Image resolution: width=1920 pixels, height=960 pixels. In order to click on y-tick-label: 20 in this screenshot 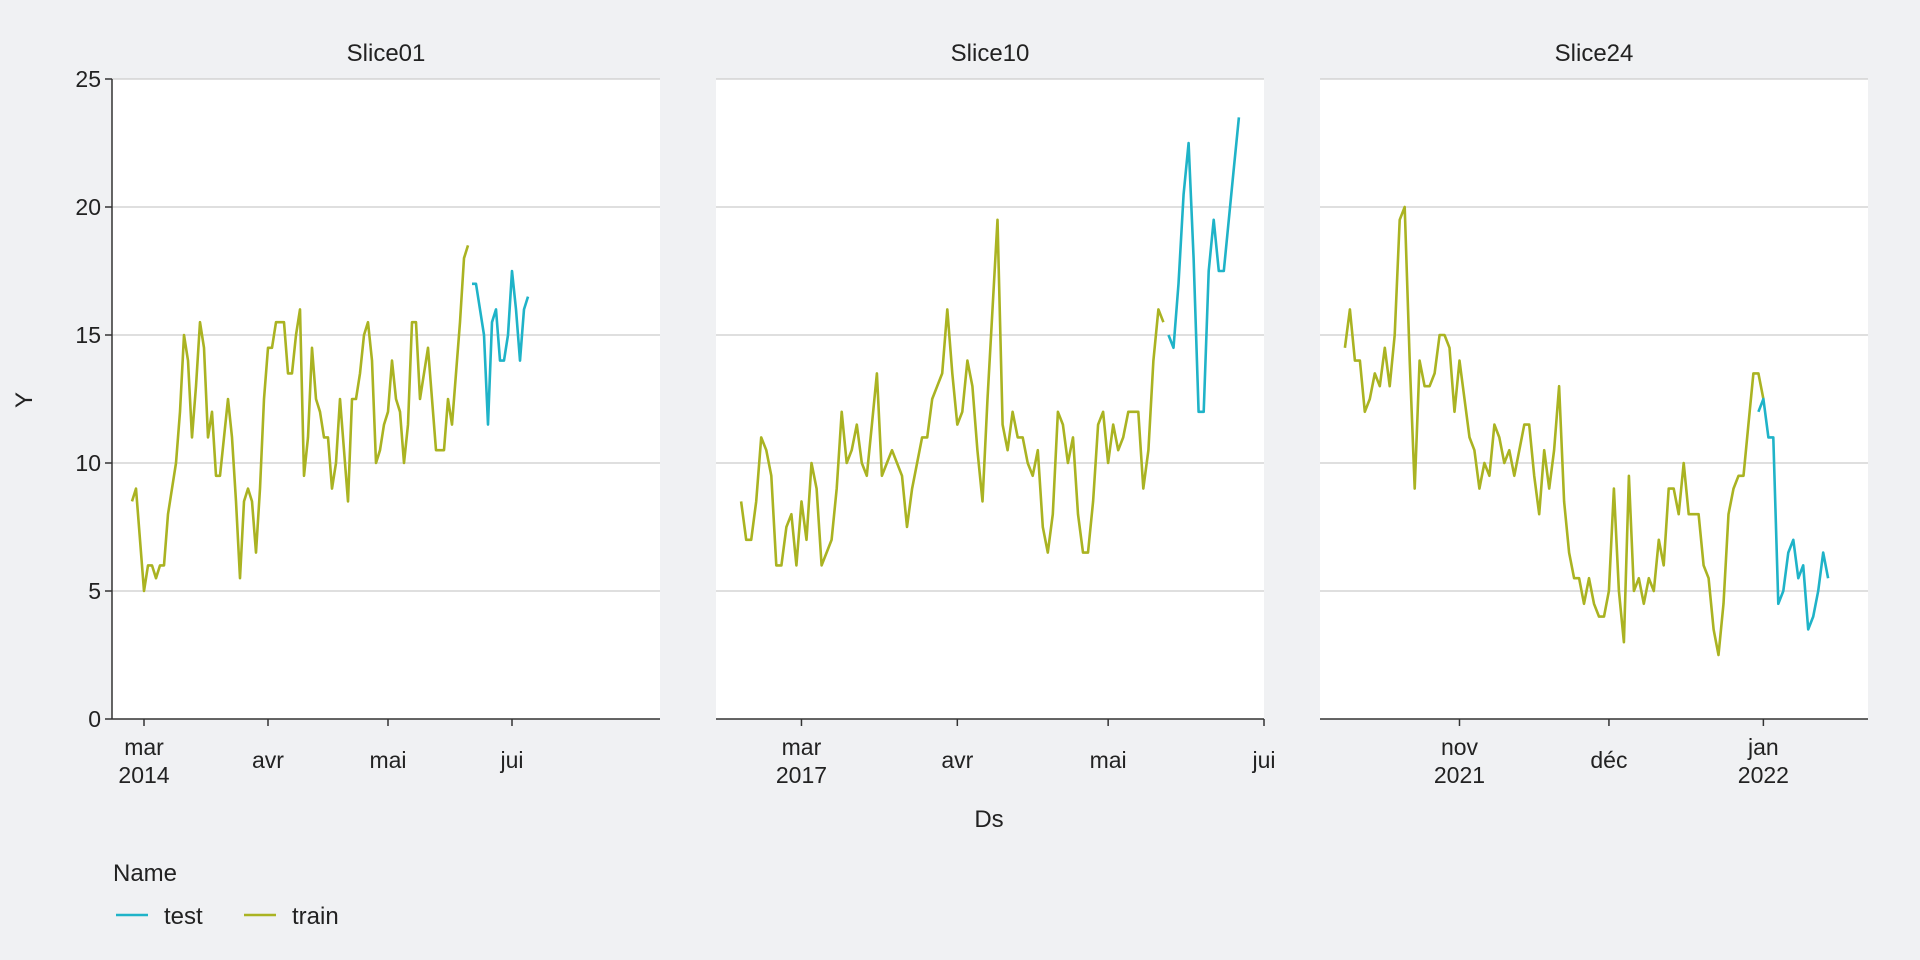, I will do `click(88, 207)`.